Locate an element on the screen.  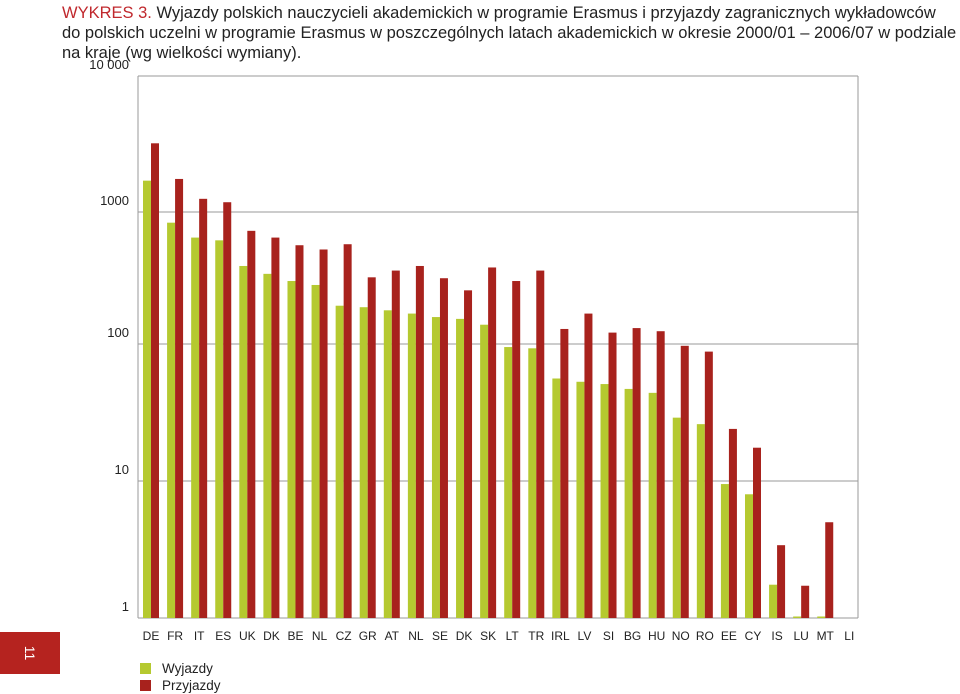
x-tick-label-27: LU is located at coordinates (800, 636).